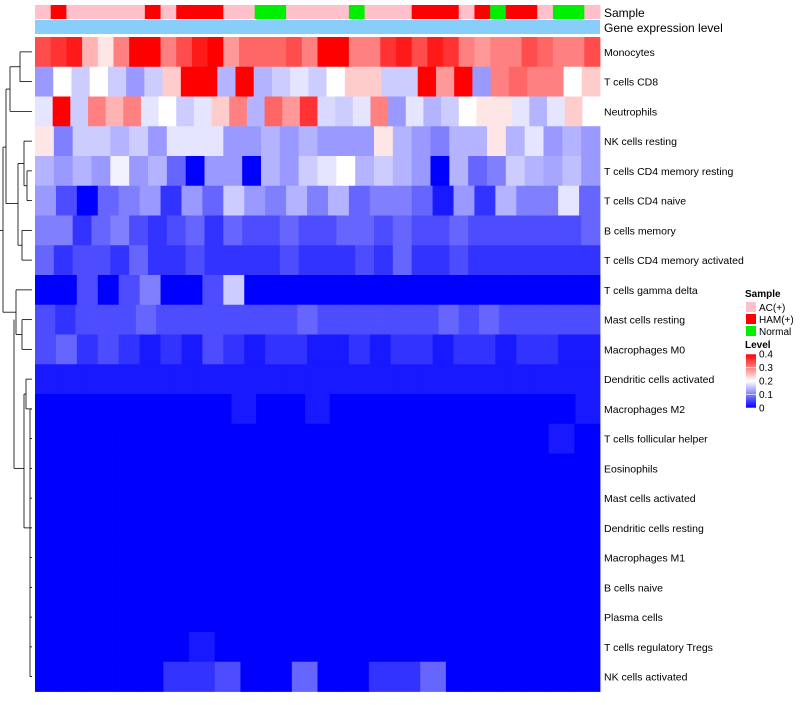 This screenshot has height=705, width=800. I want to click on row-label: Macrophages M0, so click(644, 350).